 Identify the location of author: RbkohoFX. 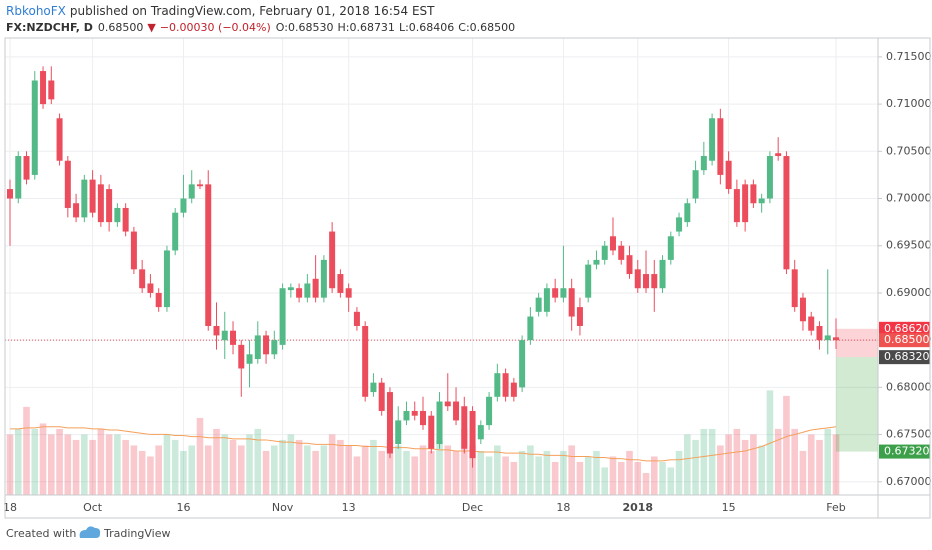
(36, 11).